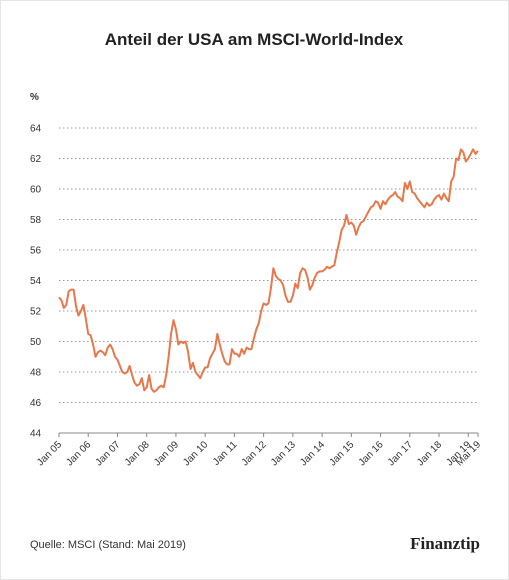 Image resolution: width=509 pixels, height=580 pixels. I want to click on y-tick-label: 54, so click(36, 281).